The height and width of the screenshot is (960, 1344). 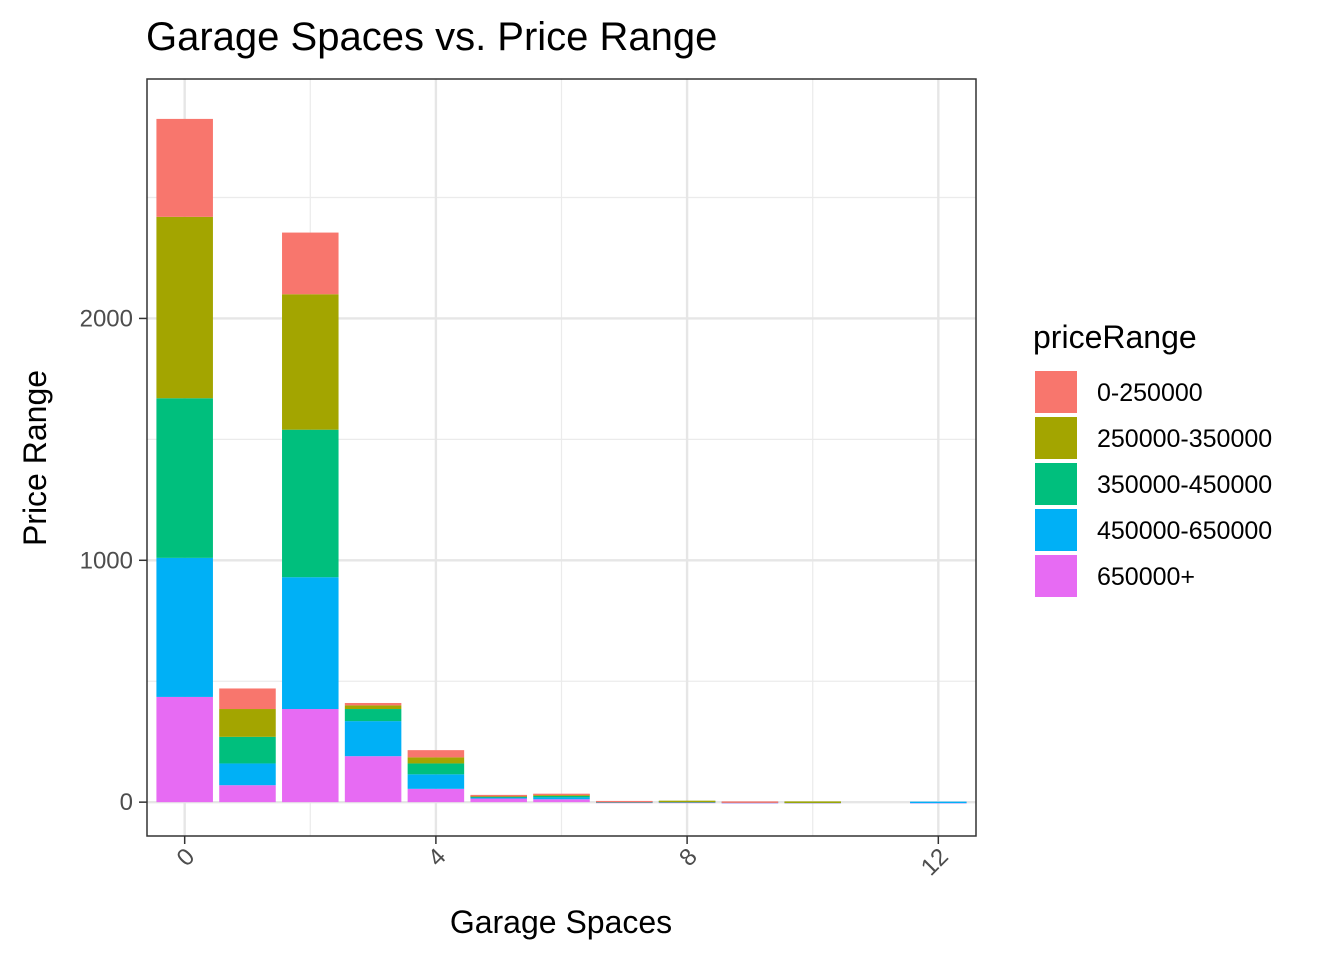 What do you see at coordinates (1146, 577) in the screenshot?
I see `legend-label: 650000+` at bounding box center [1146, 577].